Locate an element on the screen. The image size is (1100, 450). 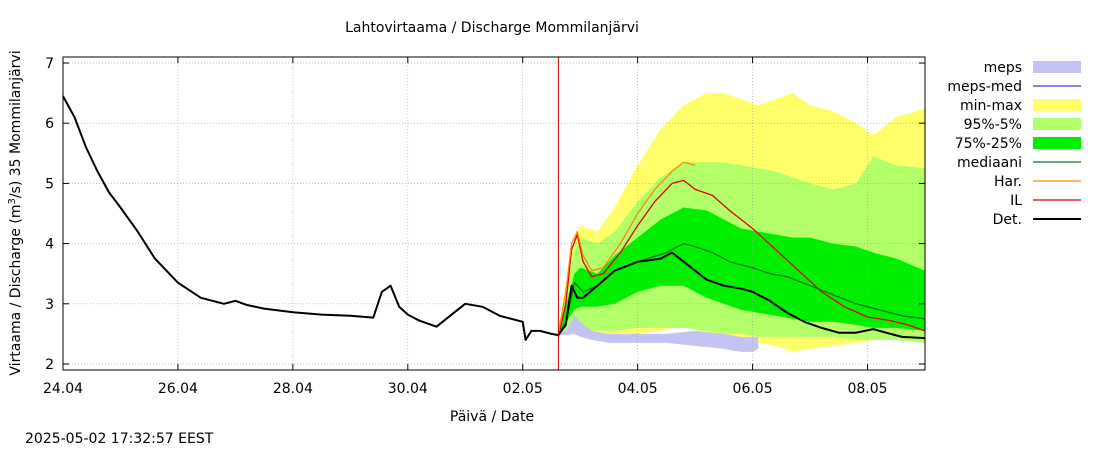
x-tick-label: 28.04 is located at coordinates (293, 389).